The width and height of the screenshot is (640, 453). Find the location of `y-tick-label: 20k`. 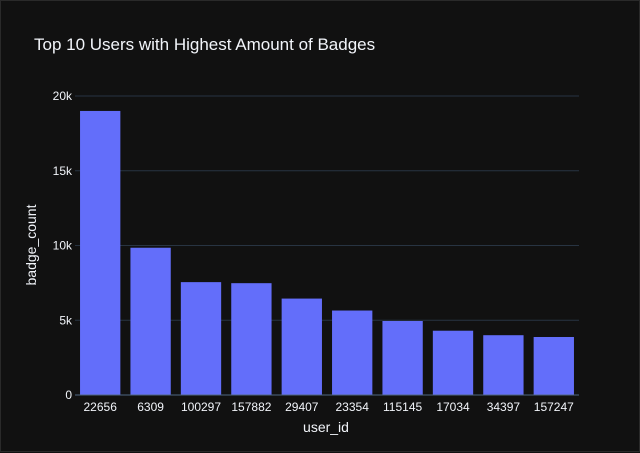

y-tick-label: 20k is located at coordinates (63, 96).